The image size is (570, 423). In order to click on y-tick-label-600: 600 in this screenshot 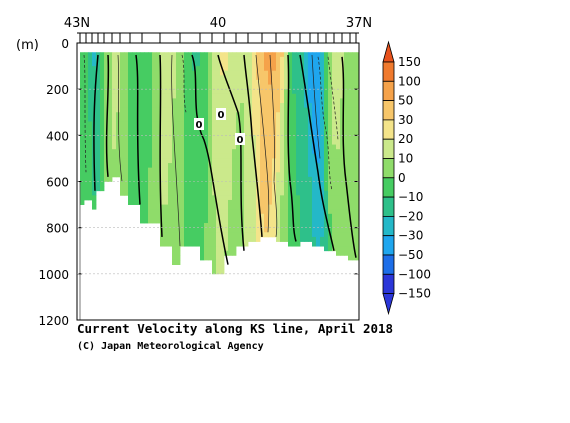, I will do `click(57, 183)`.